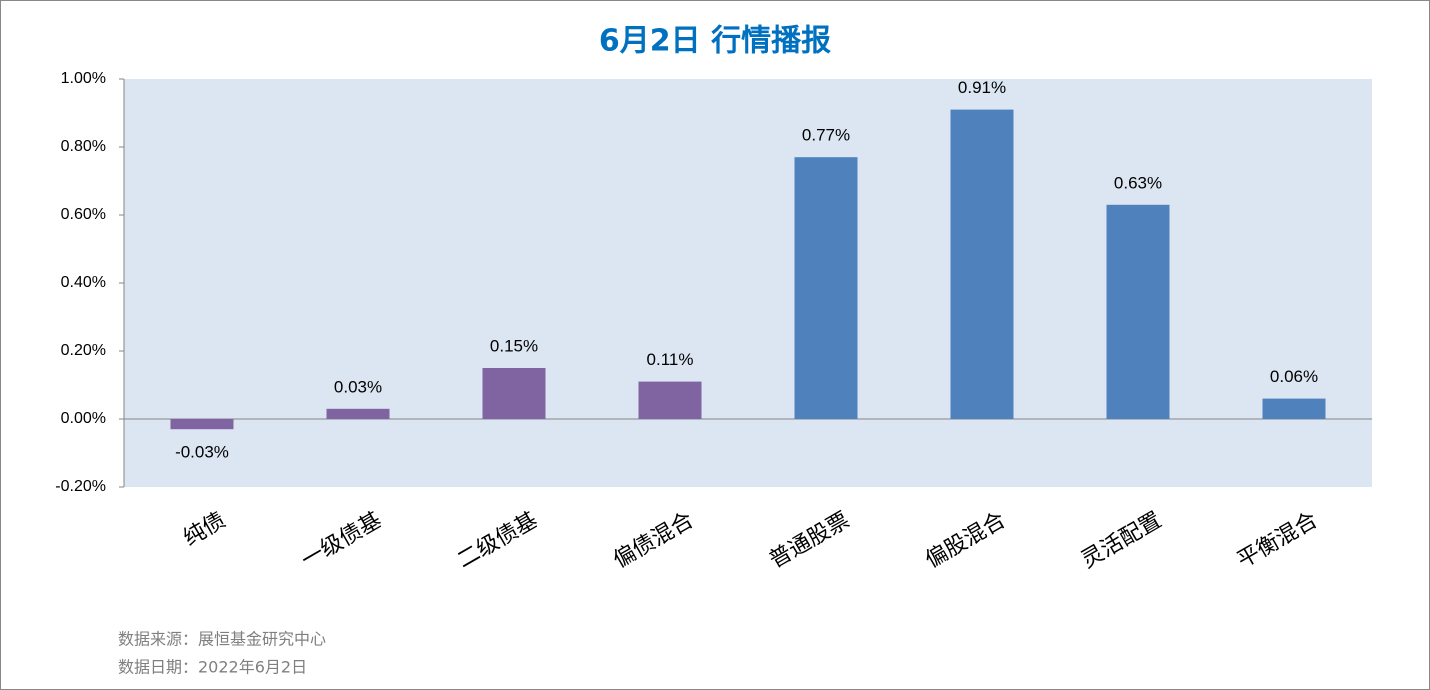 The width and height of the screenshot is (1430, 690). Describe the element at coordinates (83, 78) in the screenshot. I see `y-tick-label: 1.00%` at that location.